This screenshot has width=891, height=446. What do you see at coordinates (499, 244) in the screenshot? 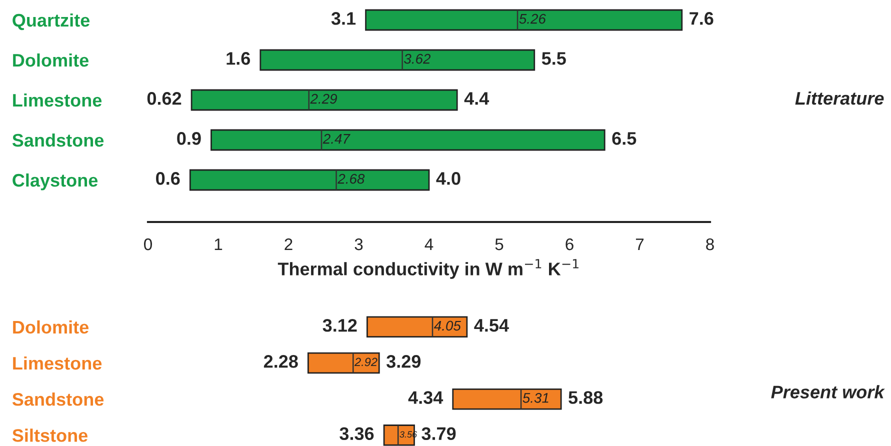
I see `x-tick-label: 5` at bounding box center [499, 244].